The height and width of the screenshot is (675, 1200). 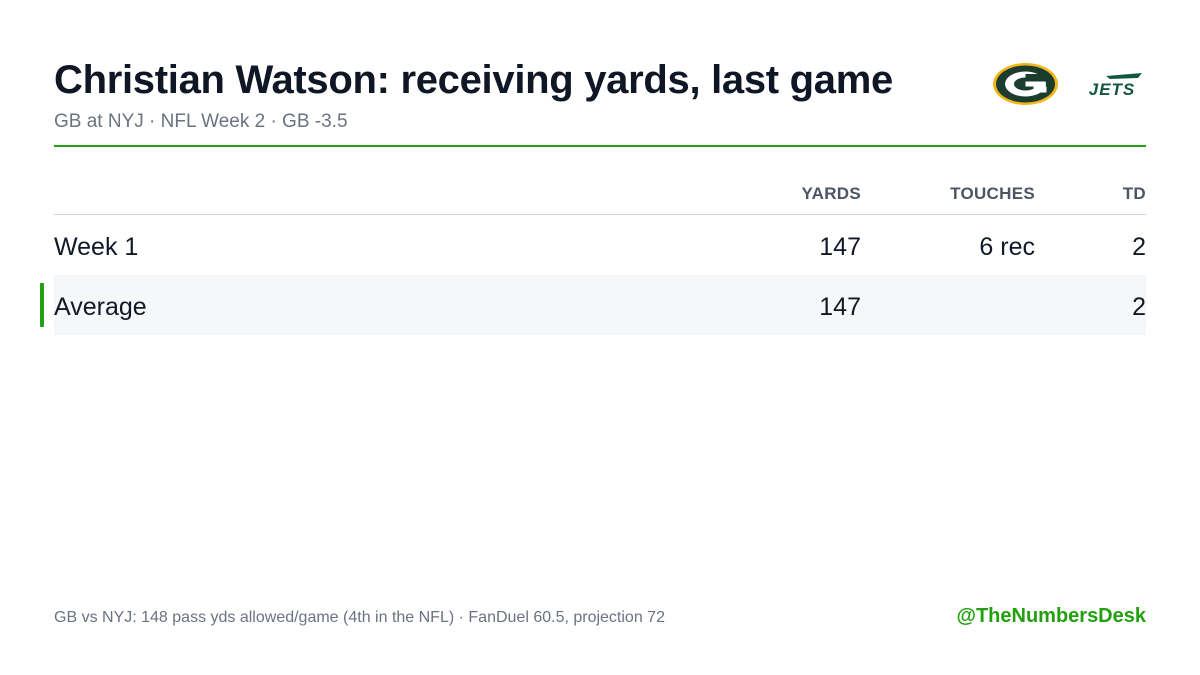 What do you see at coordinates (600, 245) in the screenshot?
I see `table-row: Week 1 147 6 rec 2` at bounding box center [600, 245].